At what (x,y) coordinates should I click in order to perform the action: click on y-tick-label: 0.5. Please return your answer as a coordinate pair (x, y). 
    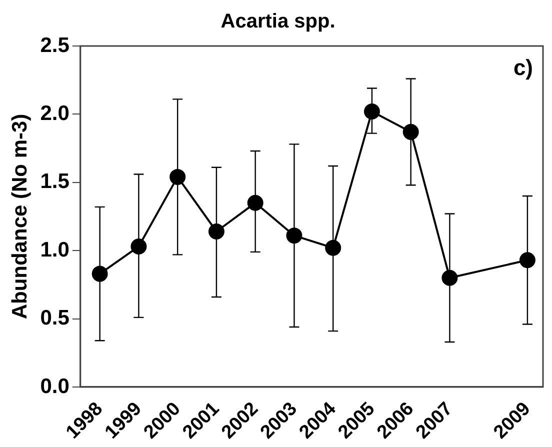
    Looking at the image, I should click on (55, 318).